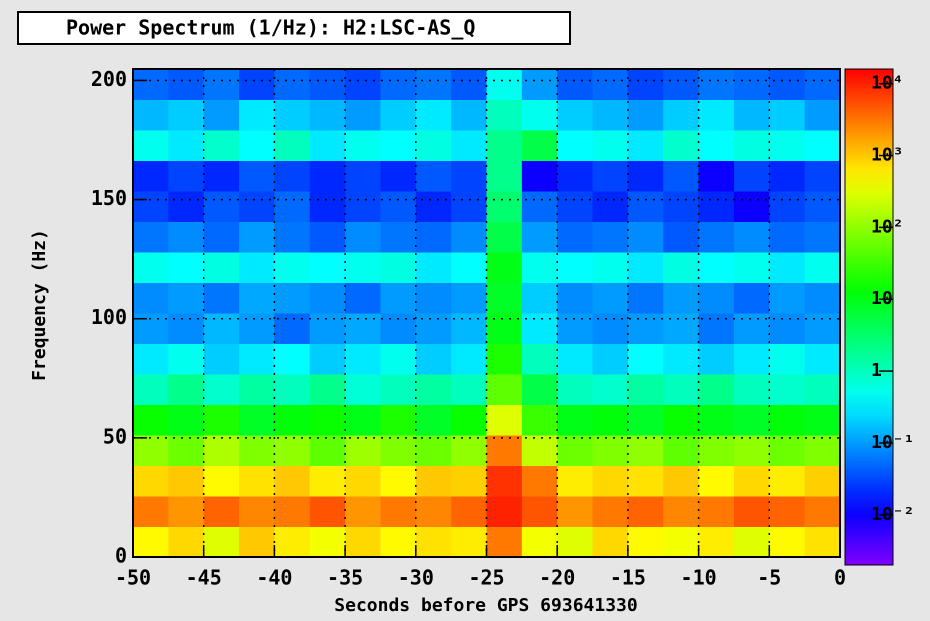 The height and width of the screenshot is (621, 930). Describe the element at coordinates (121, 556) in the screenshot. I see `y-tick-label: 0` at that location.